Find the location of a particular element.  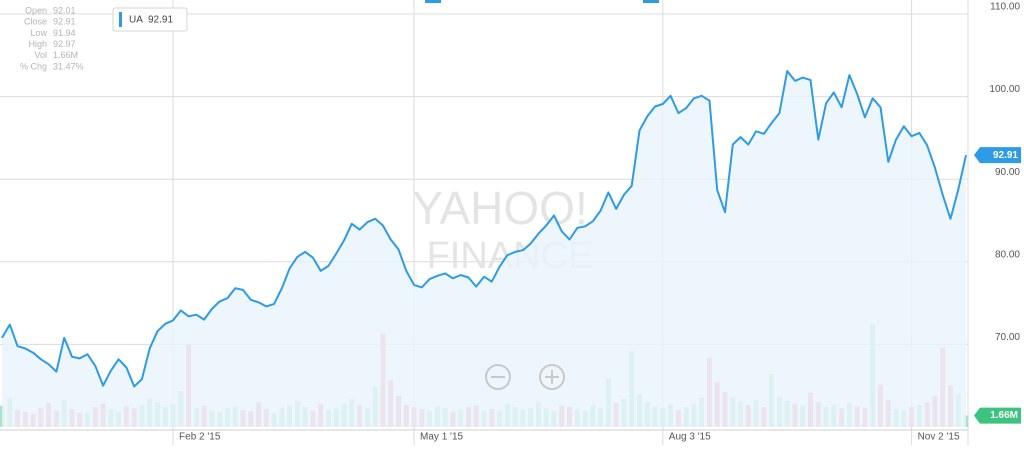

legend-box is located at coordinates (150, 19).